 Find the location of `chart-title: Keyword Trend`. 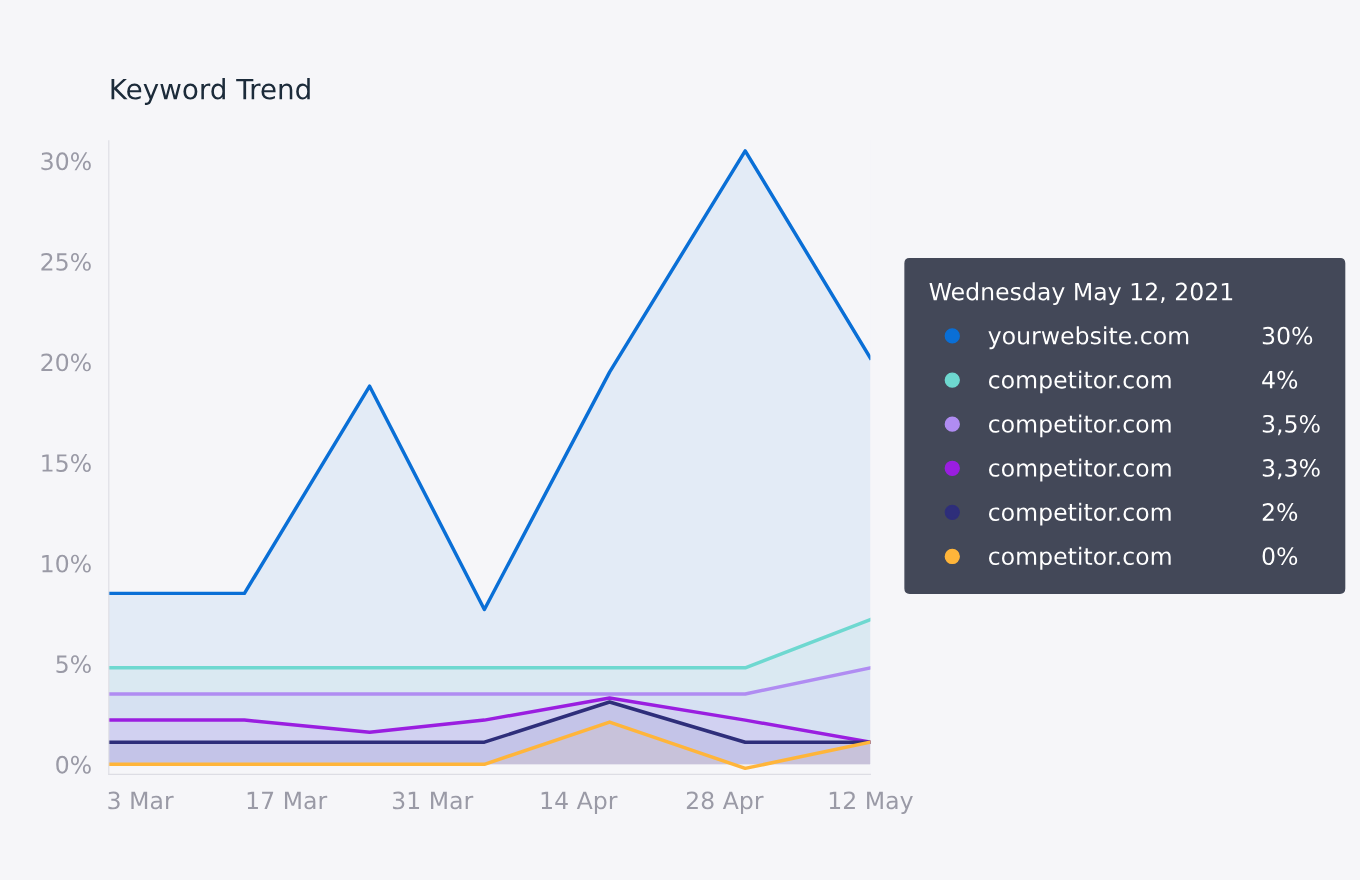

chart-title: Keyword Trend is located at coordinates (210, 91).